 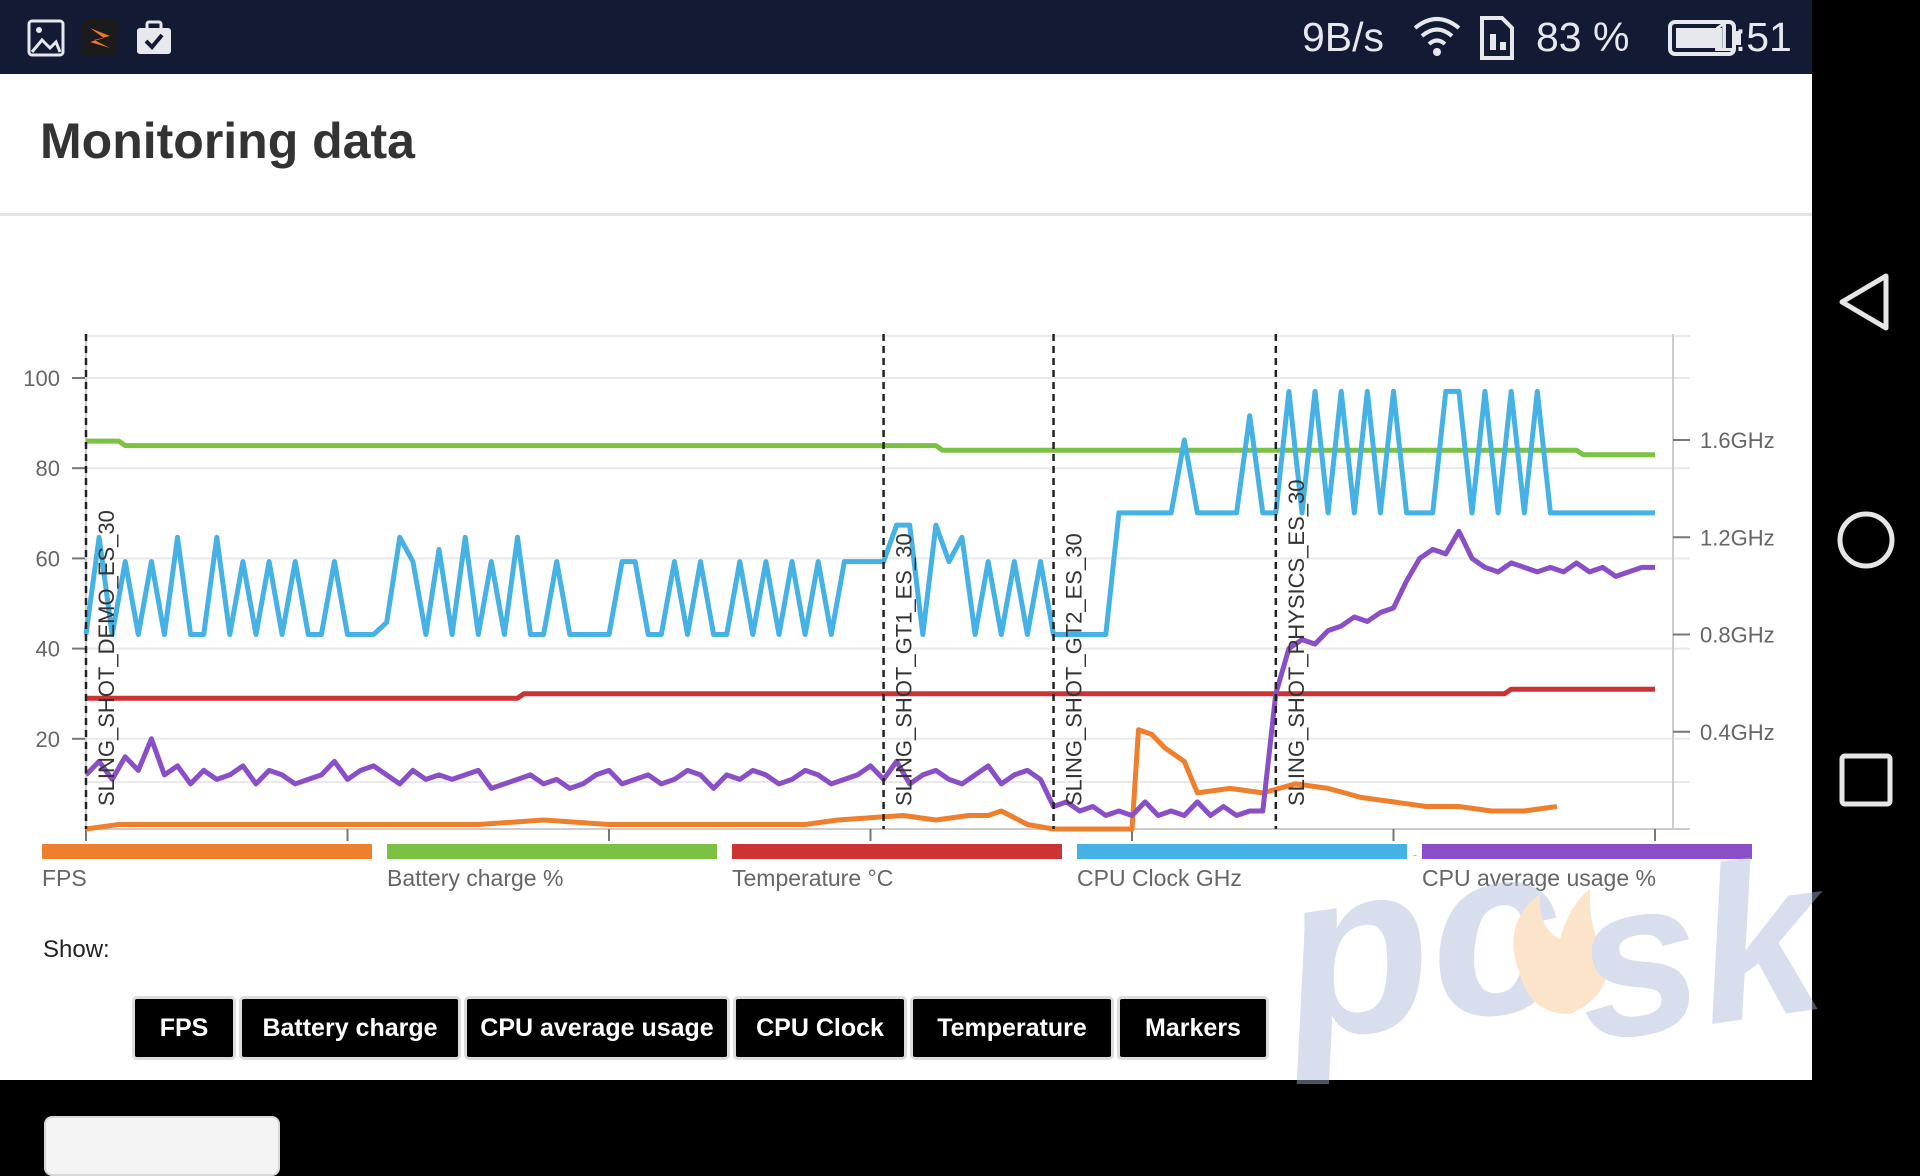 I want to click on series-line-temperature-c, so click(x=870, y=693).